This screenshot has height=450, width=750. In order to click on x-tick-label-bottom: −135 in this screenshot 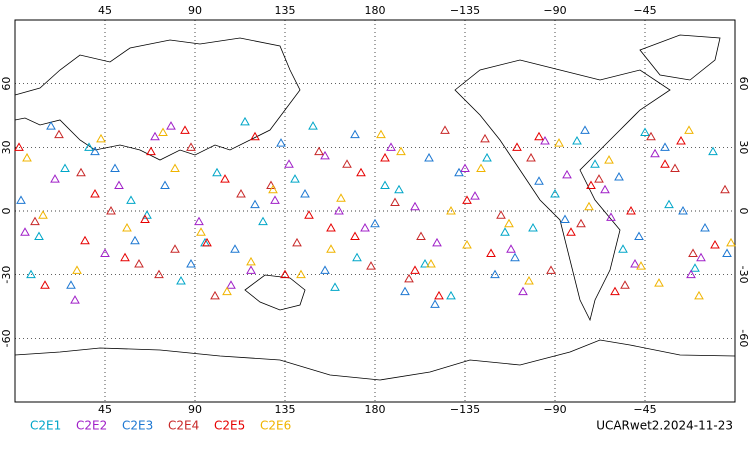, I will do `click(465, 409)`.